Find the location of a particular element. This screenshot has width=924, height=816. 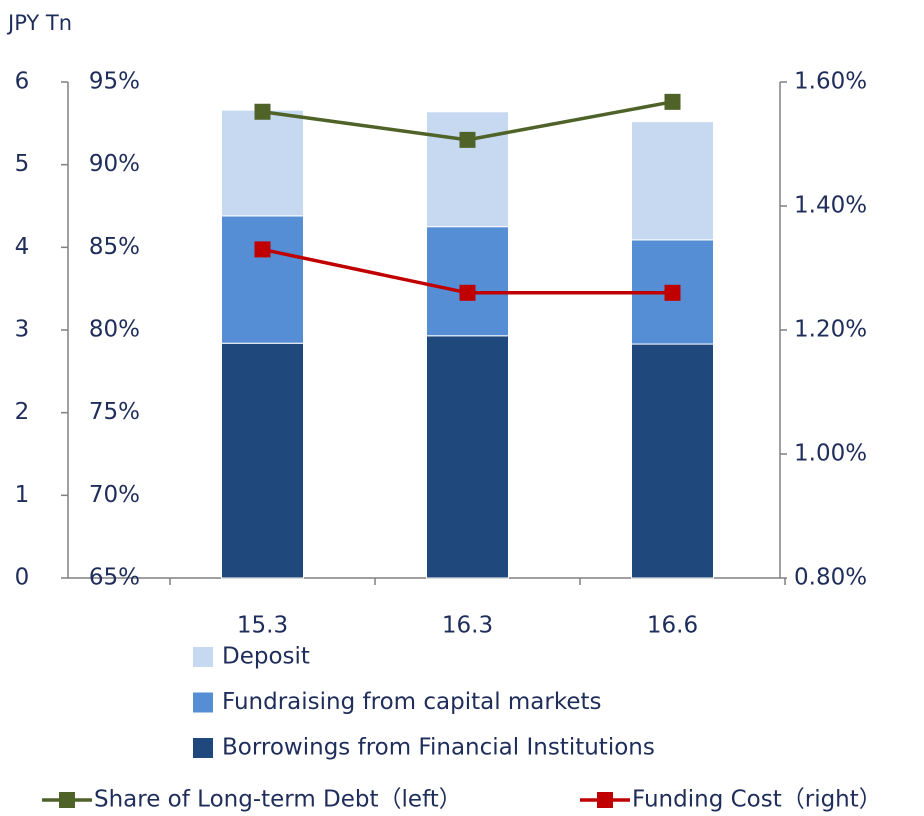

y-tick-label: 2 is located at coordinates (22, 412).